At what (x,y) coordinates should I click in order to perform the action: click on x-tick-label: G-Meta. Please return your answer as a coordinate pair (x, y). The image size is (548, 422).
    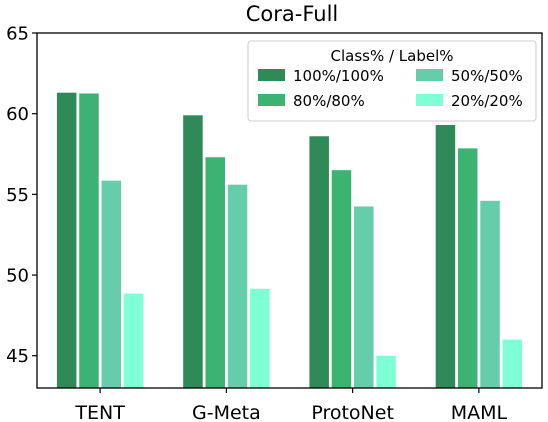
    Looking at the image, I should click on (226, 412).